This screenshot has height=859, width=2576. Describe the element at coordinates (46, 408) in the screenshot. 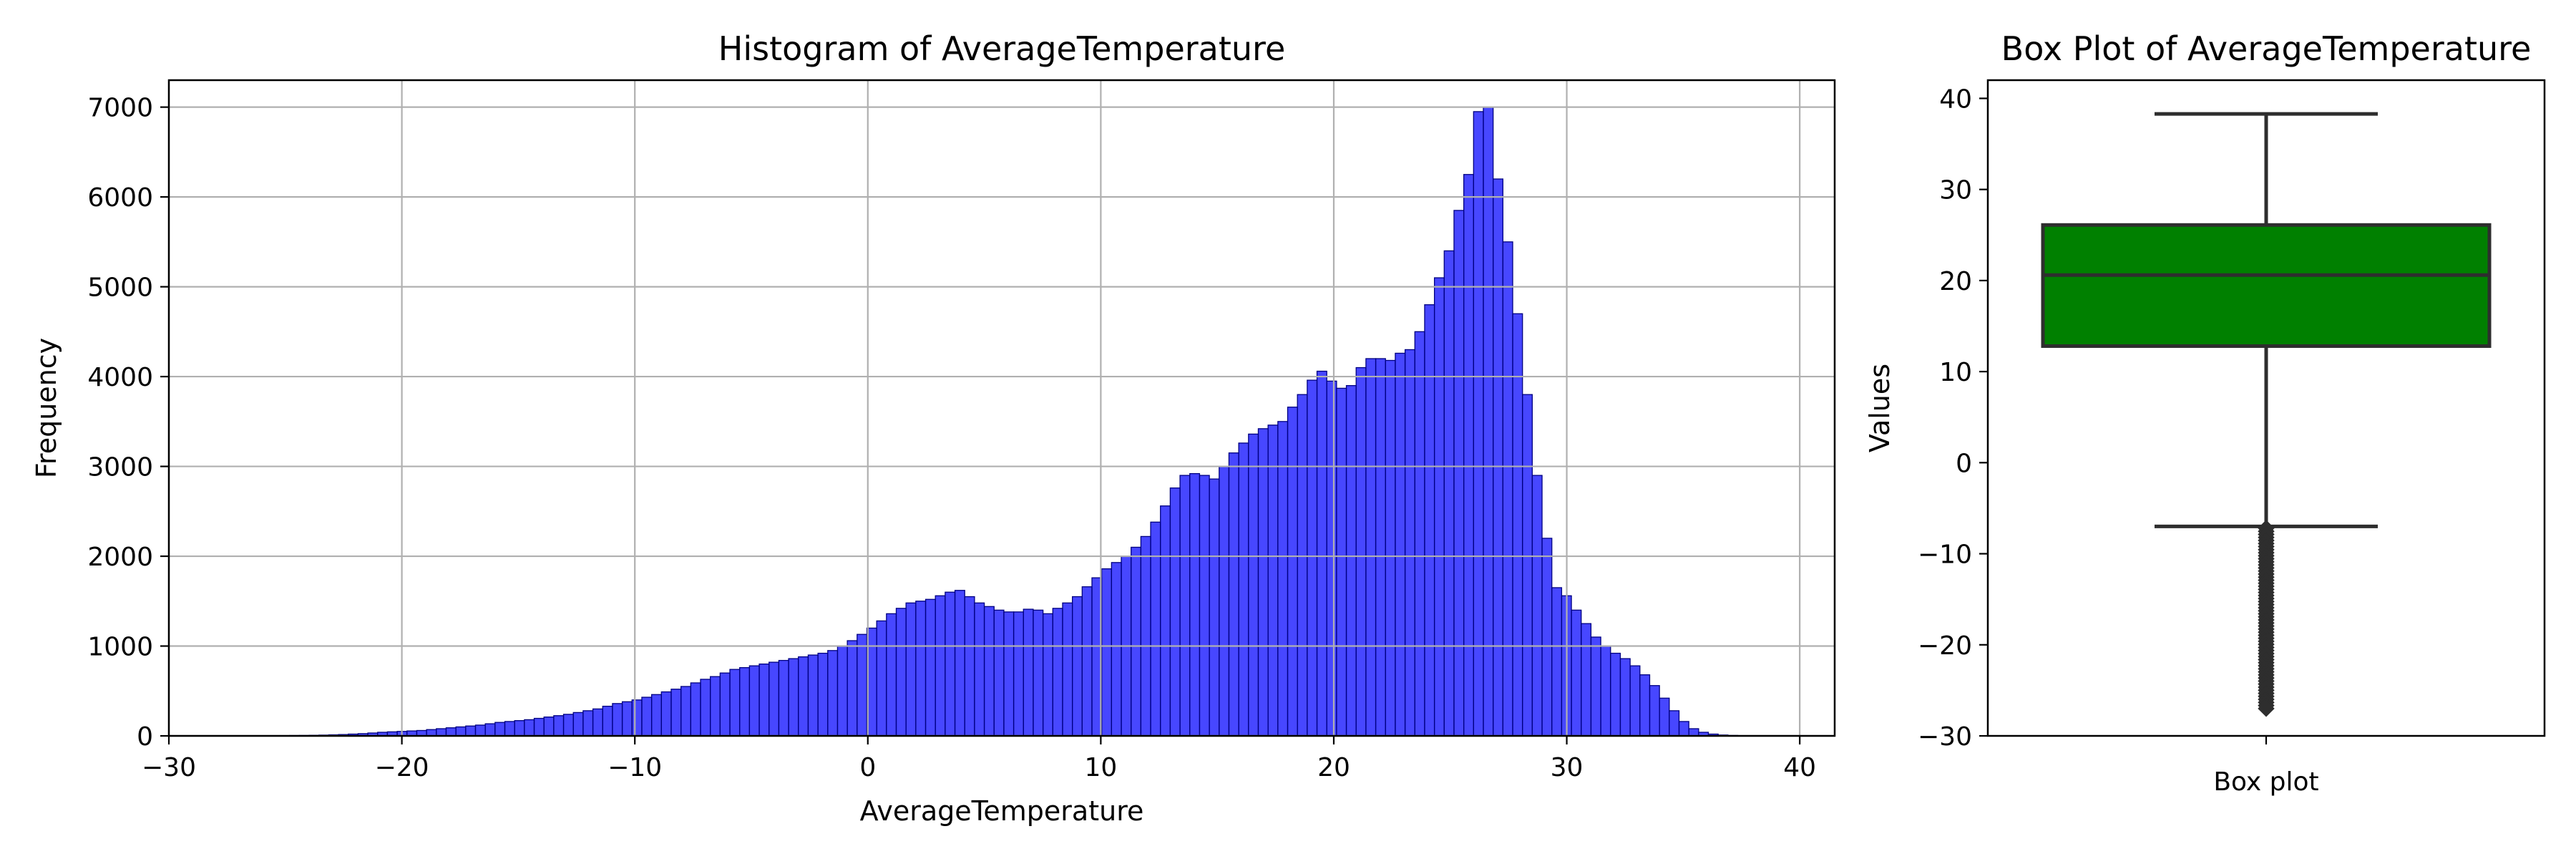

I see `histogram-y-axis-label: Frequency` at that location.